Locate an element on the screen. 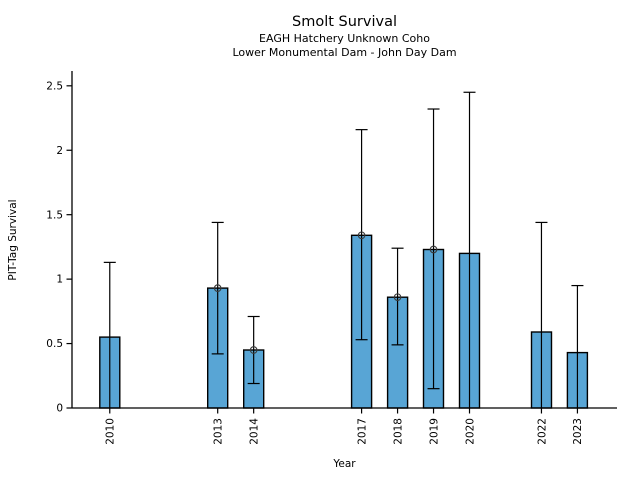 The image size is (640, 480). y-tick-label-0.5: 0.5 is located at coordinates (54, 344).